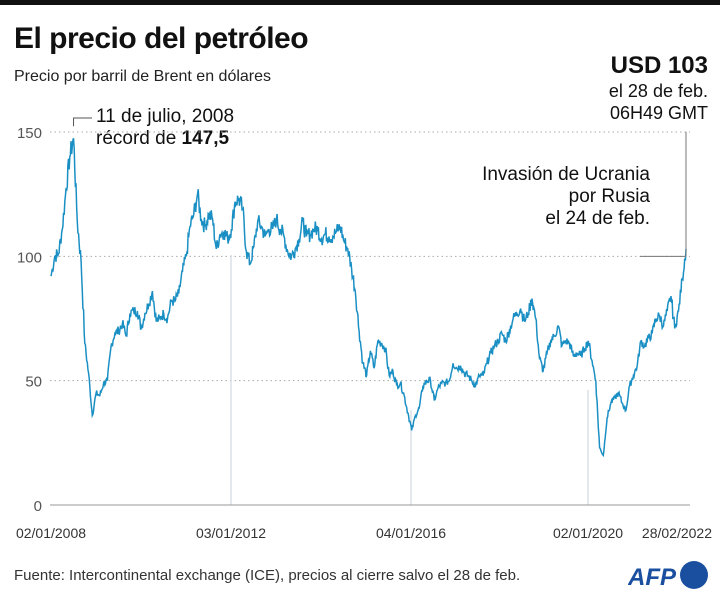 The height and width of the screenshot is (600, 720). What do you see at coordinates (231, 533) in the screenshot?
I see `x-tick-label: 03/01/2012` at bounding box center [231, 533].